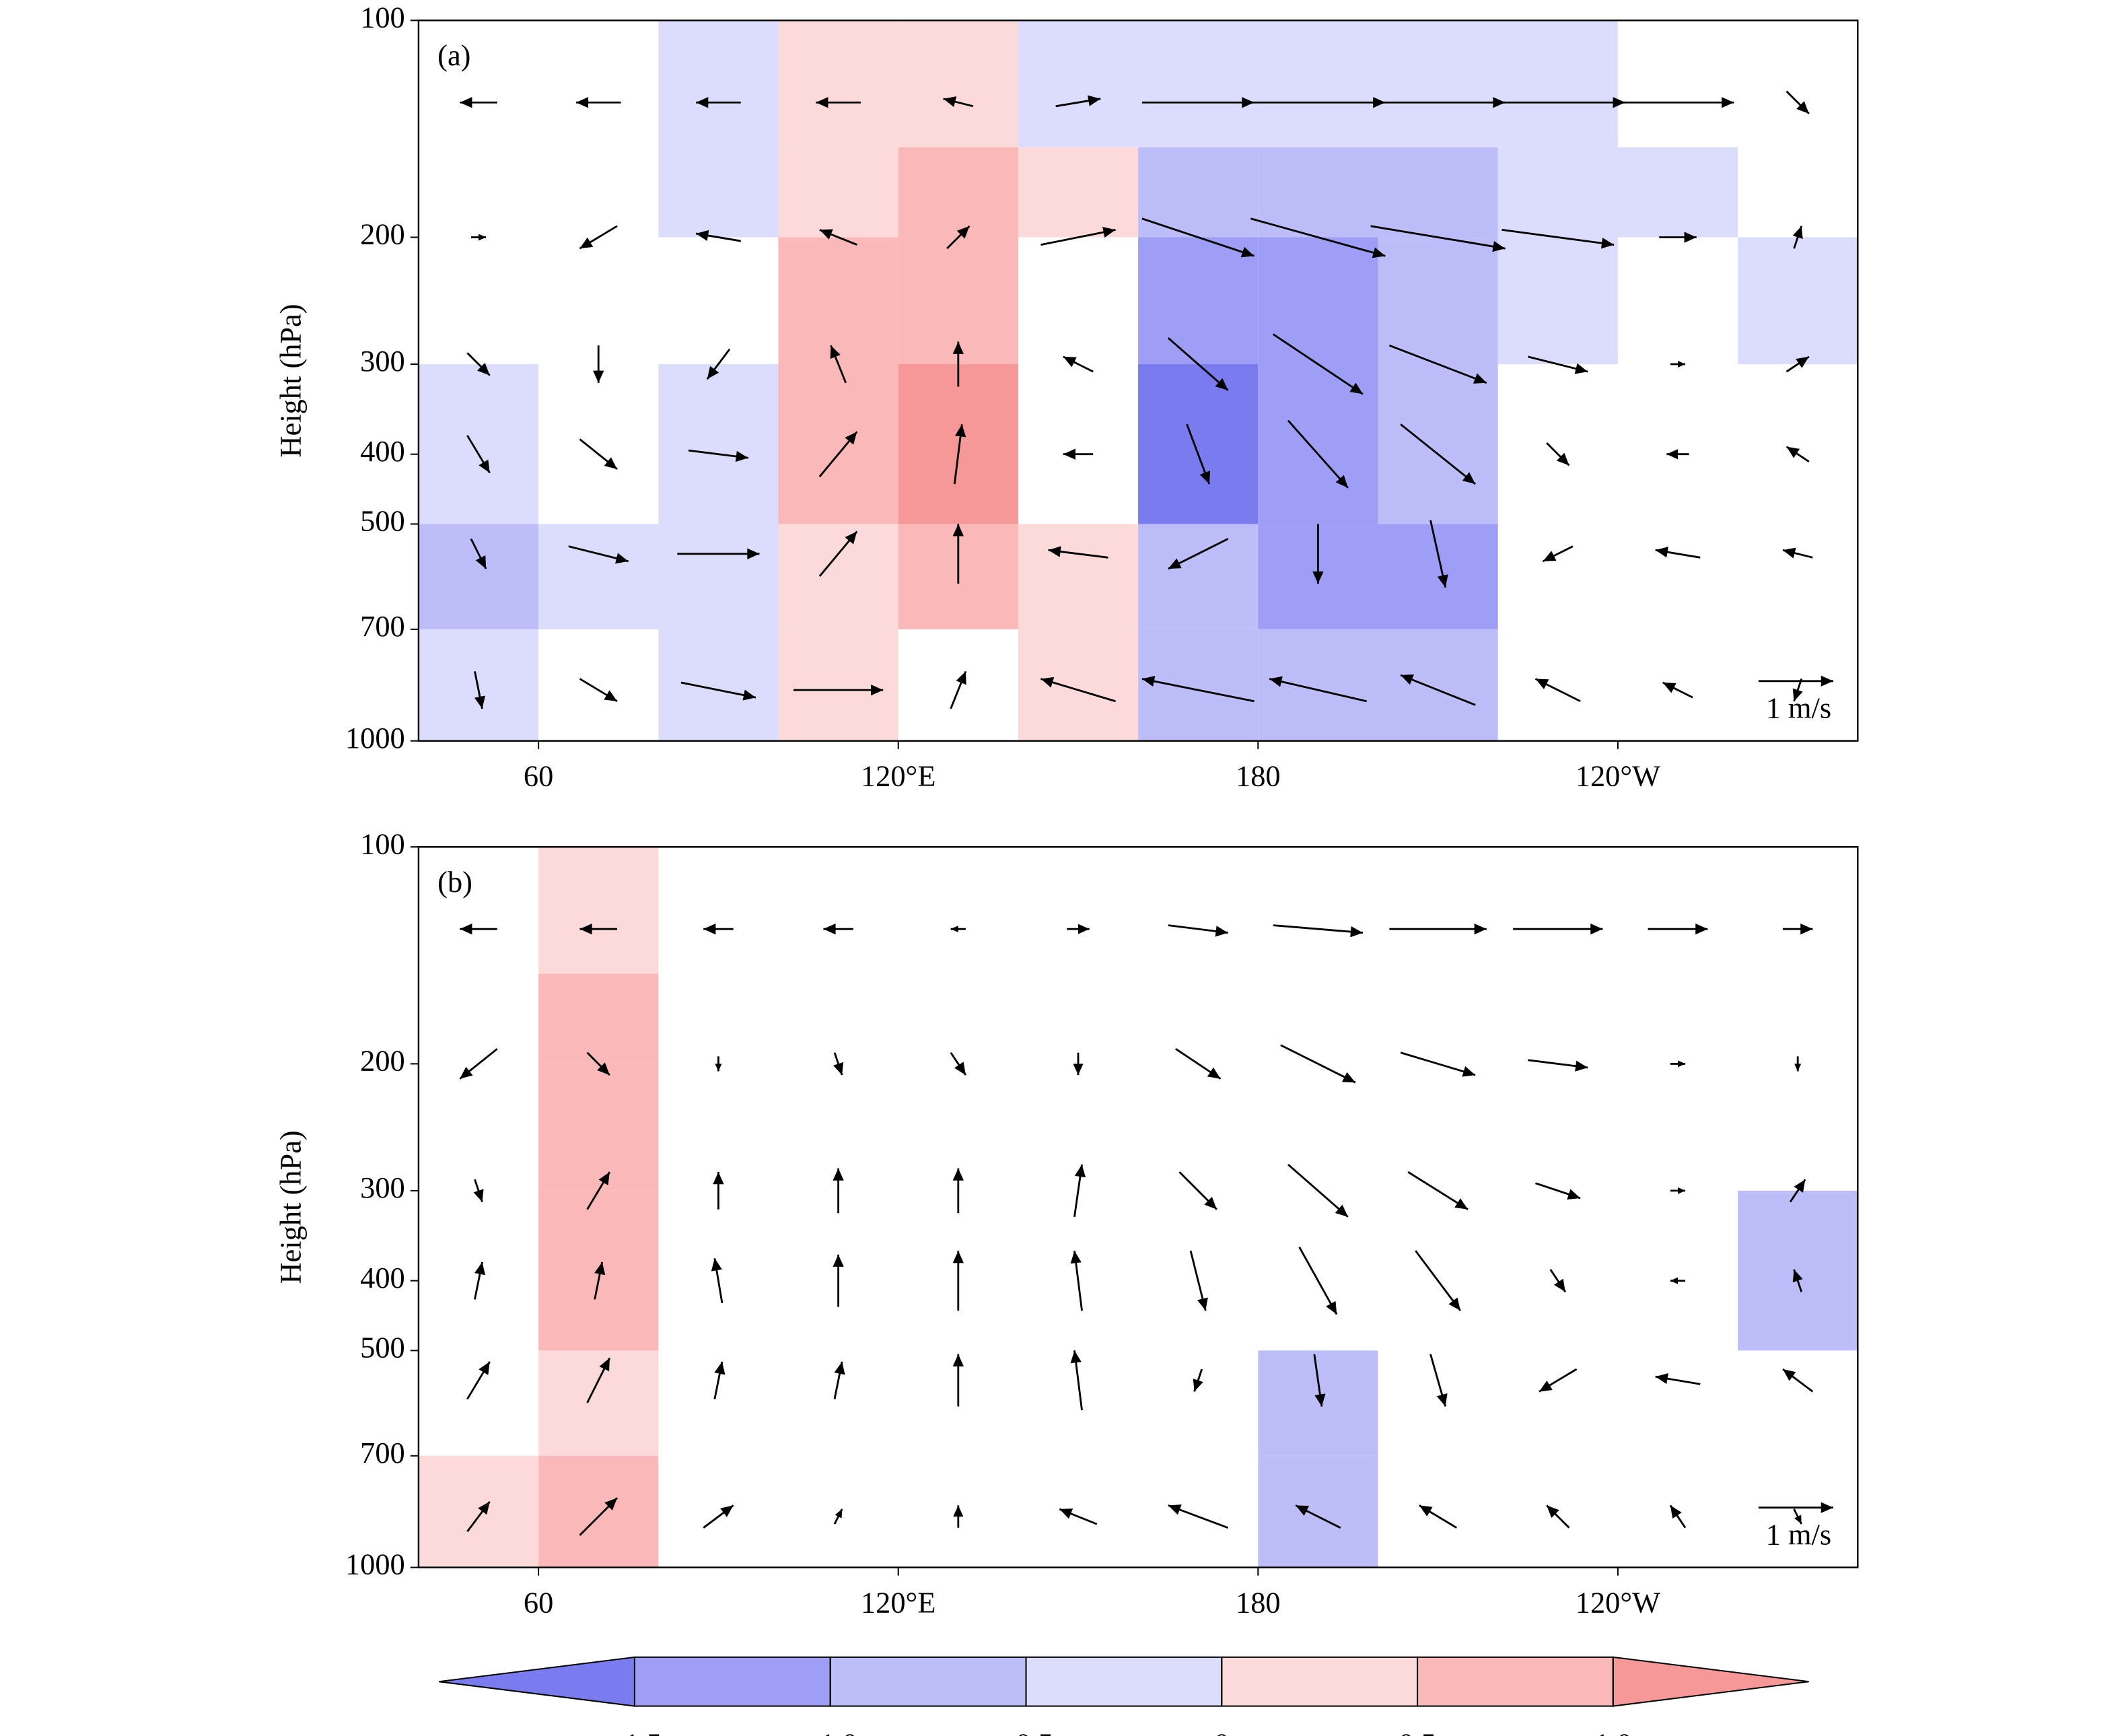  Describe the element at coordinates (537, 1681) in the screenshot. I see `colorbar-extend-low` at that location.